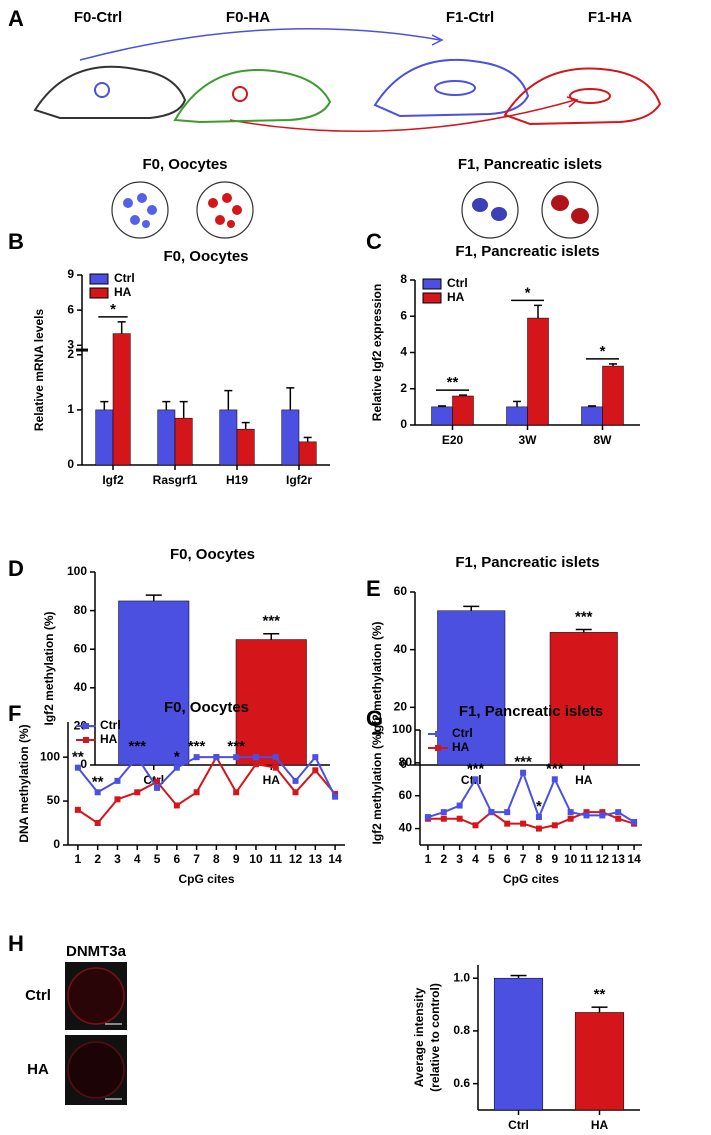 This screenshot has width=711, height=1135. What do you see at coordinates (406, 795) in the screenshot?
I see `y-tick-label: 60` at bounding box center [406, 795].